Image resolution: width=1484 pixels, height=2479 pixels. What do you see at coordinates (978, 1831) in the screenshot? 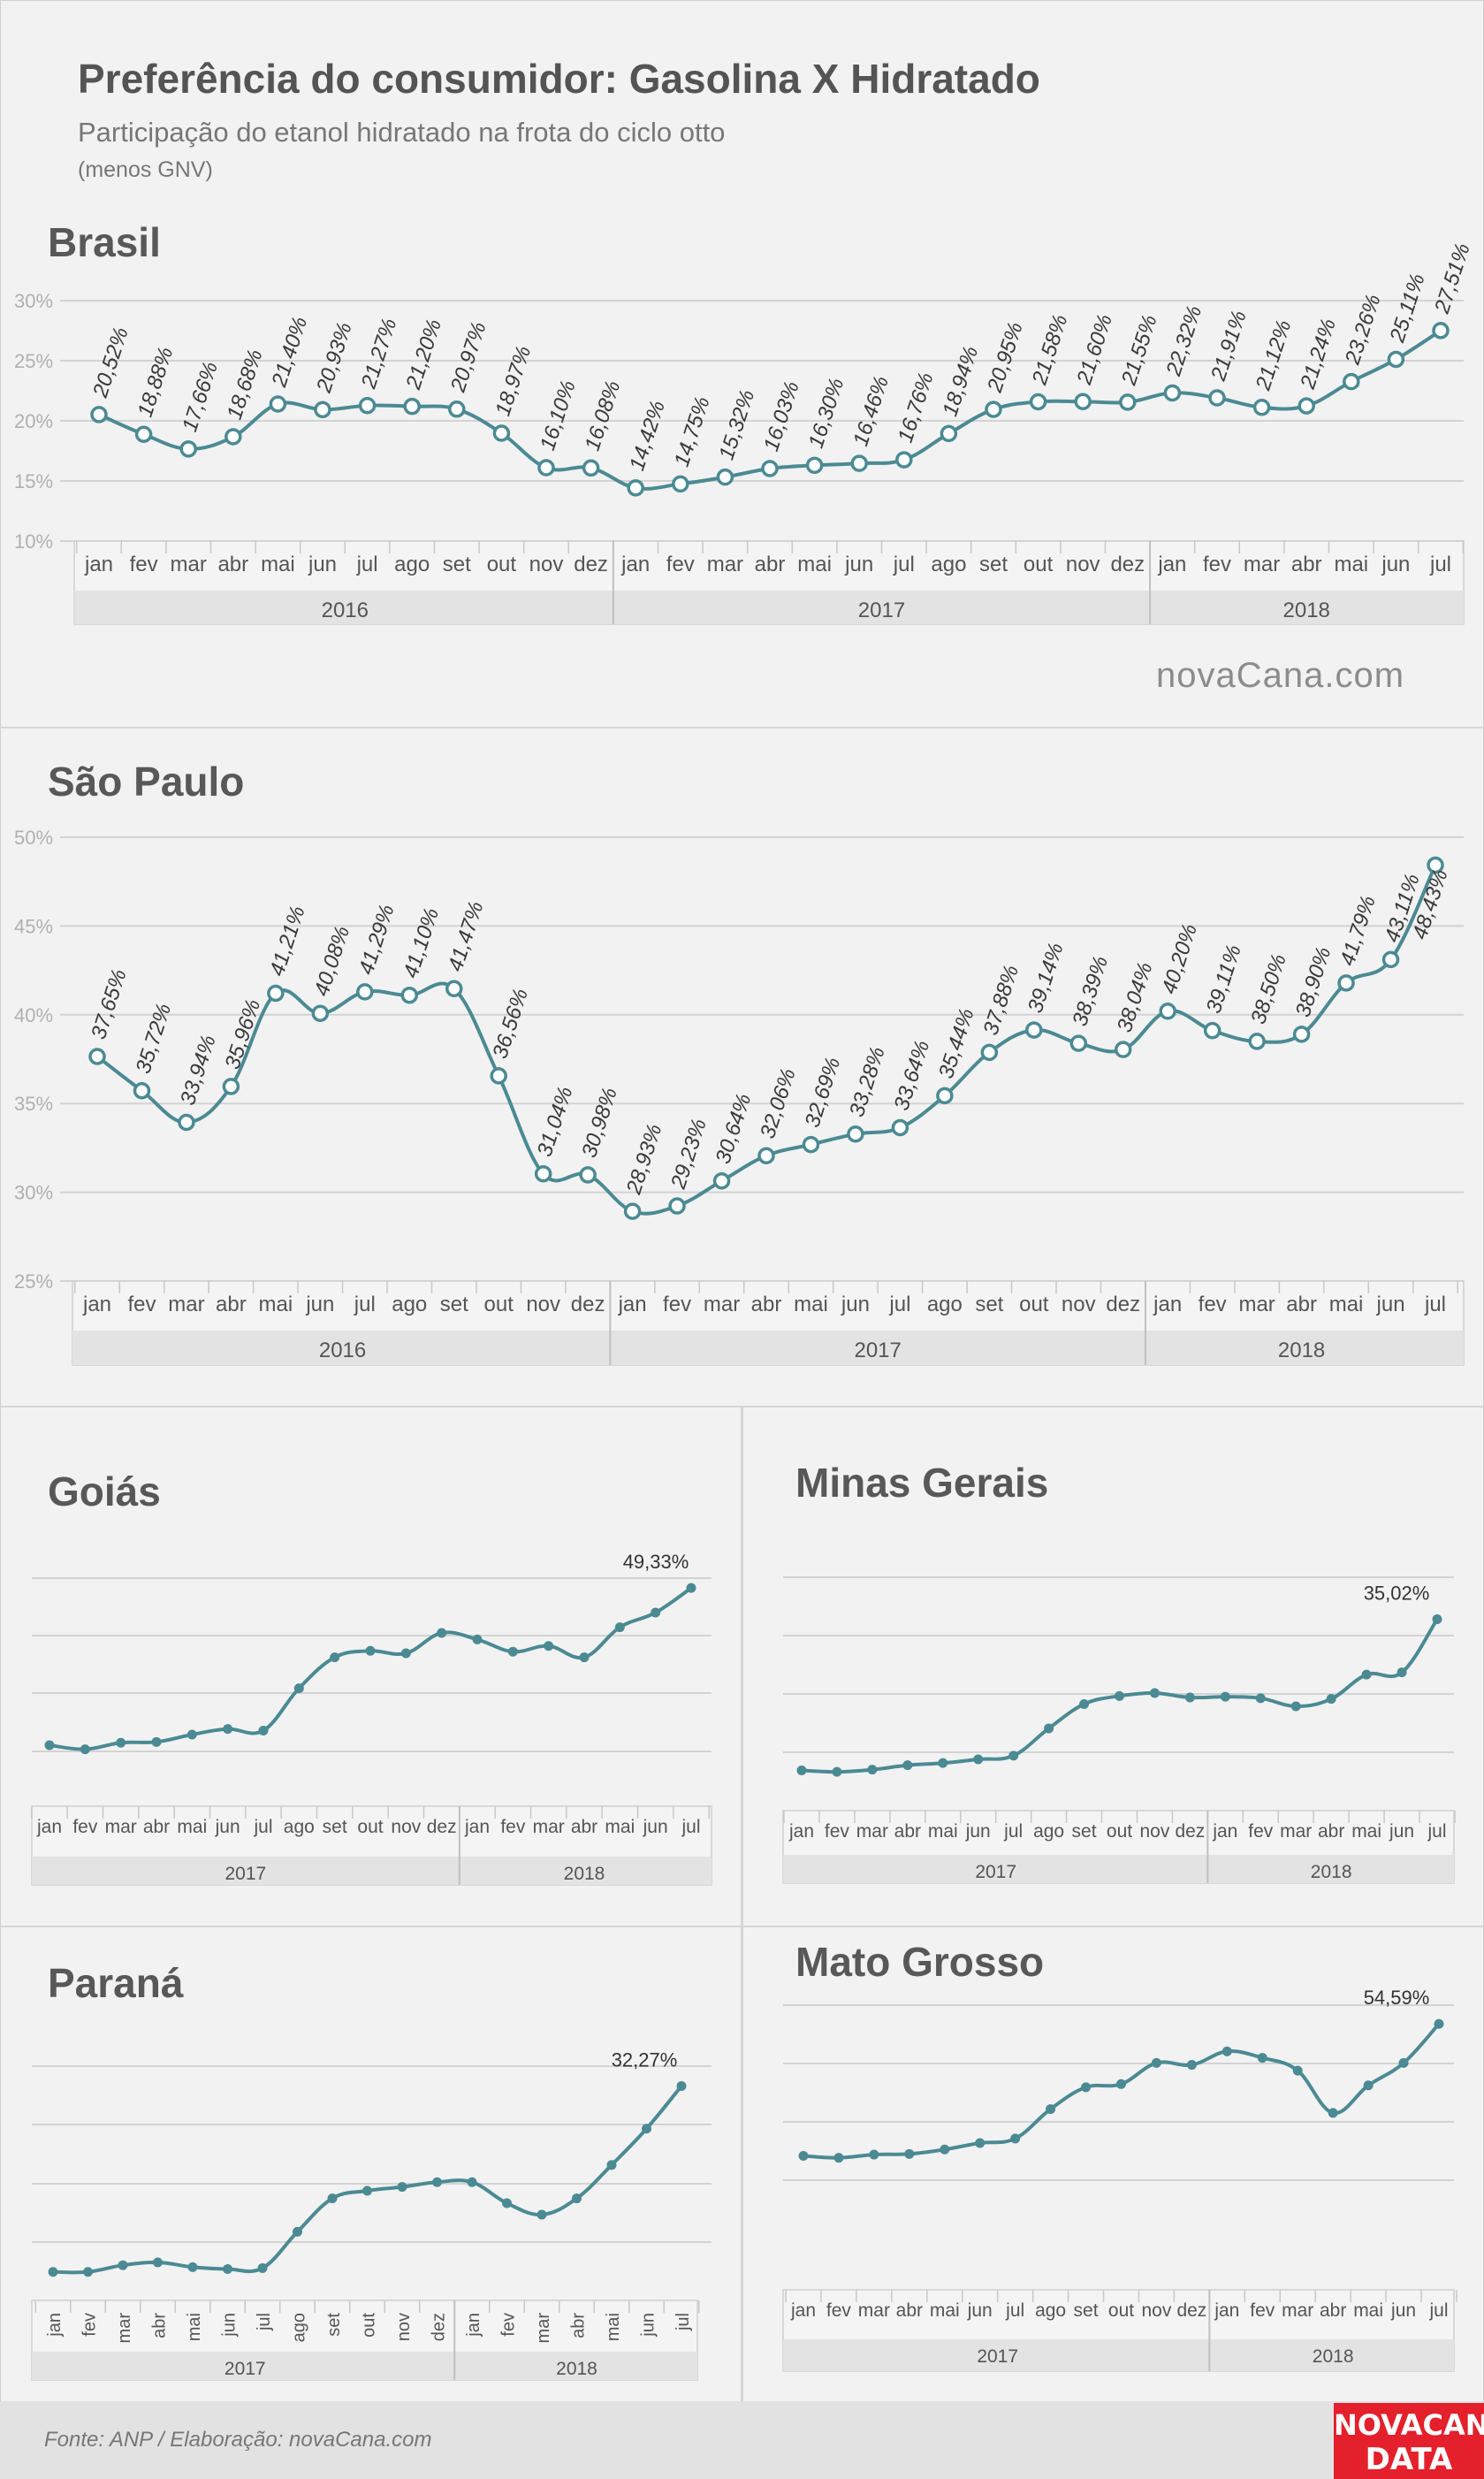
I see `x-month-label-minas-gerais: jun` at bounding box center [978, 1831].